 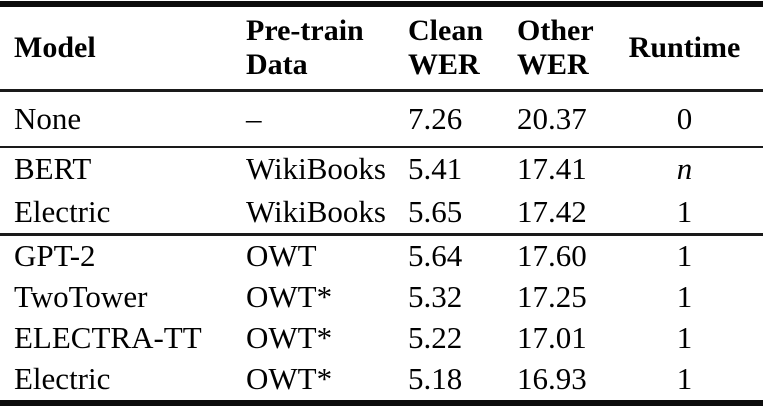 I want to click on table-row-none: None – 7.26 20.37 0, so click(x=381, y=119).